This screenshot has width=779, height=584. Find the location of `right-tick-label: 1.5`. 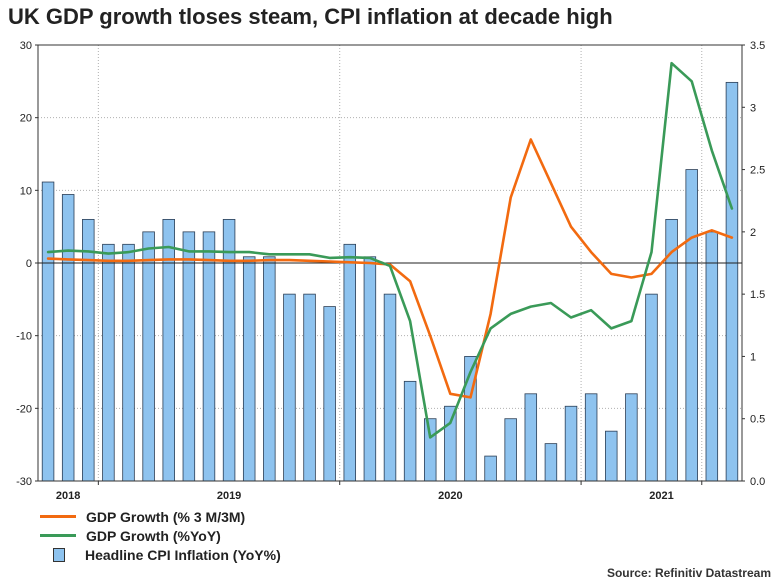

right-tick-label: 1.5 is located at coordinates (757, 295).